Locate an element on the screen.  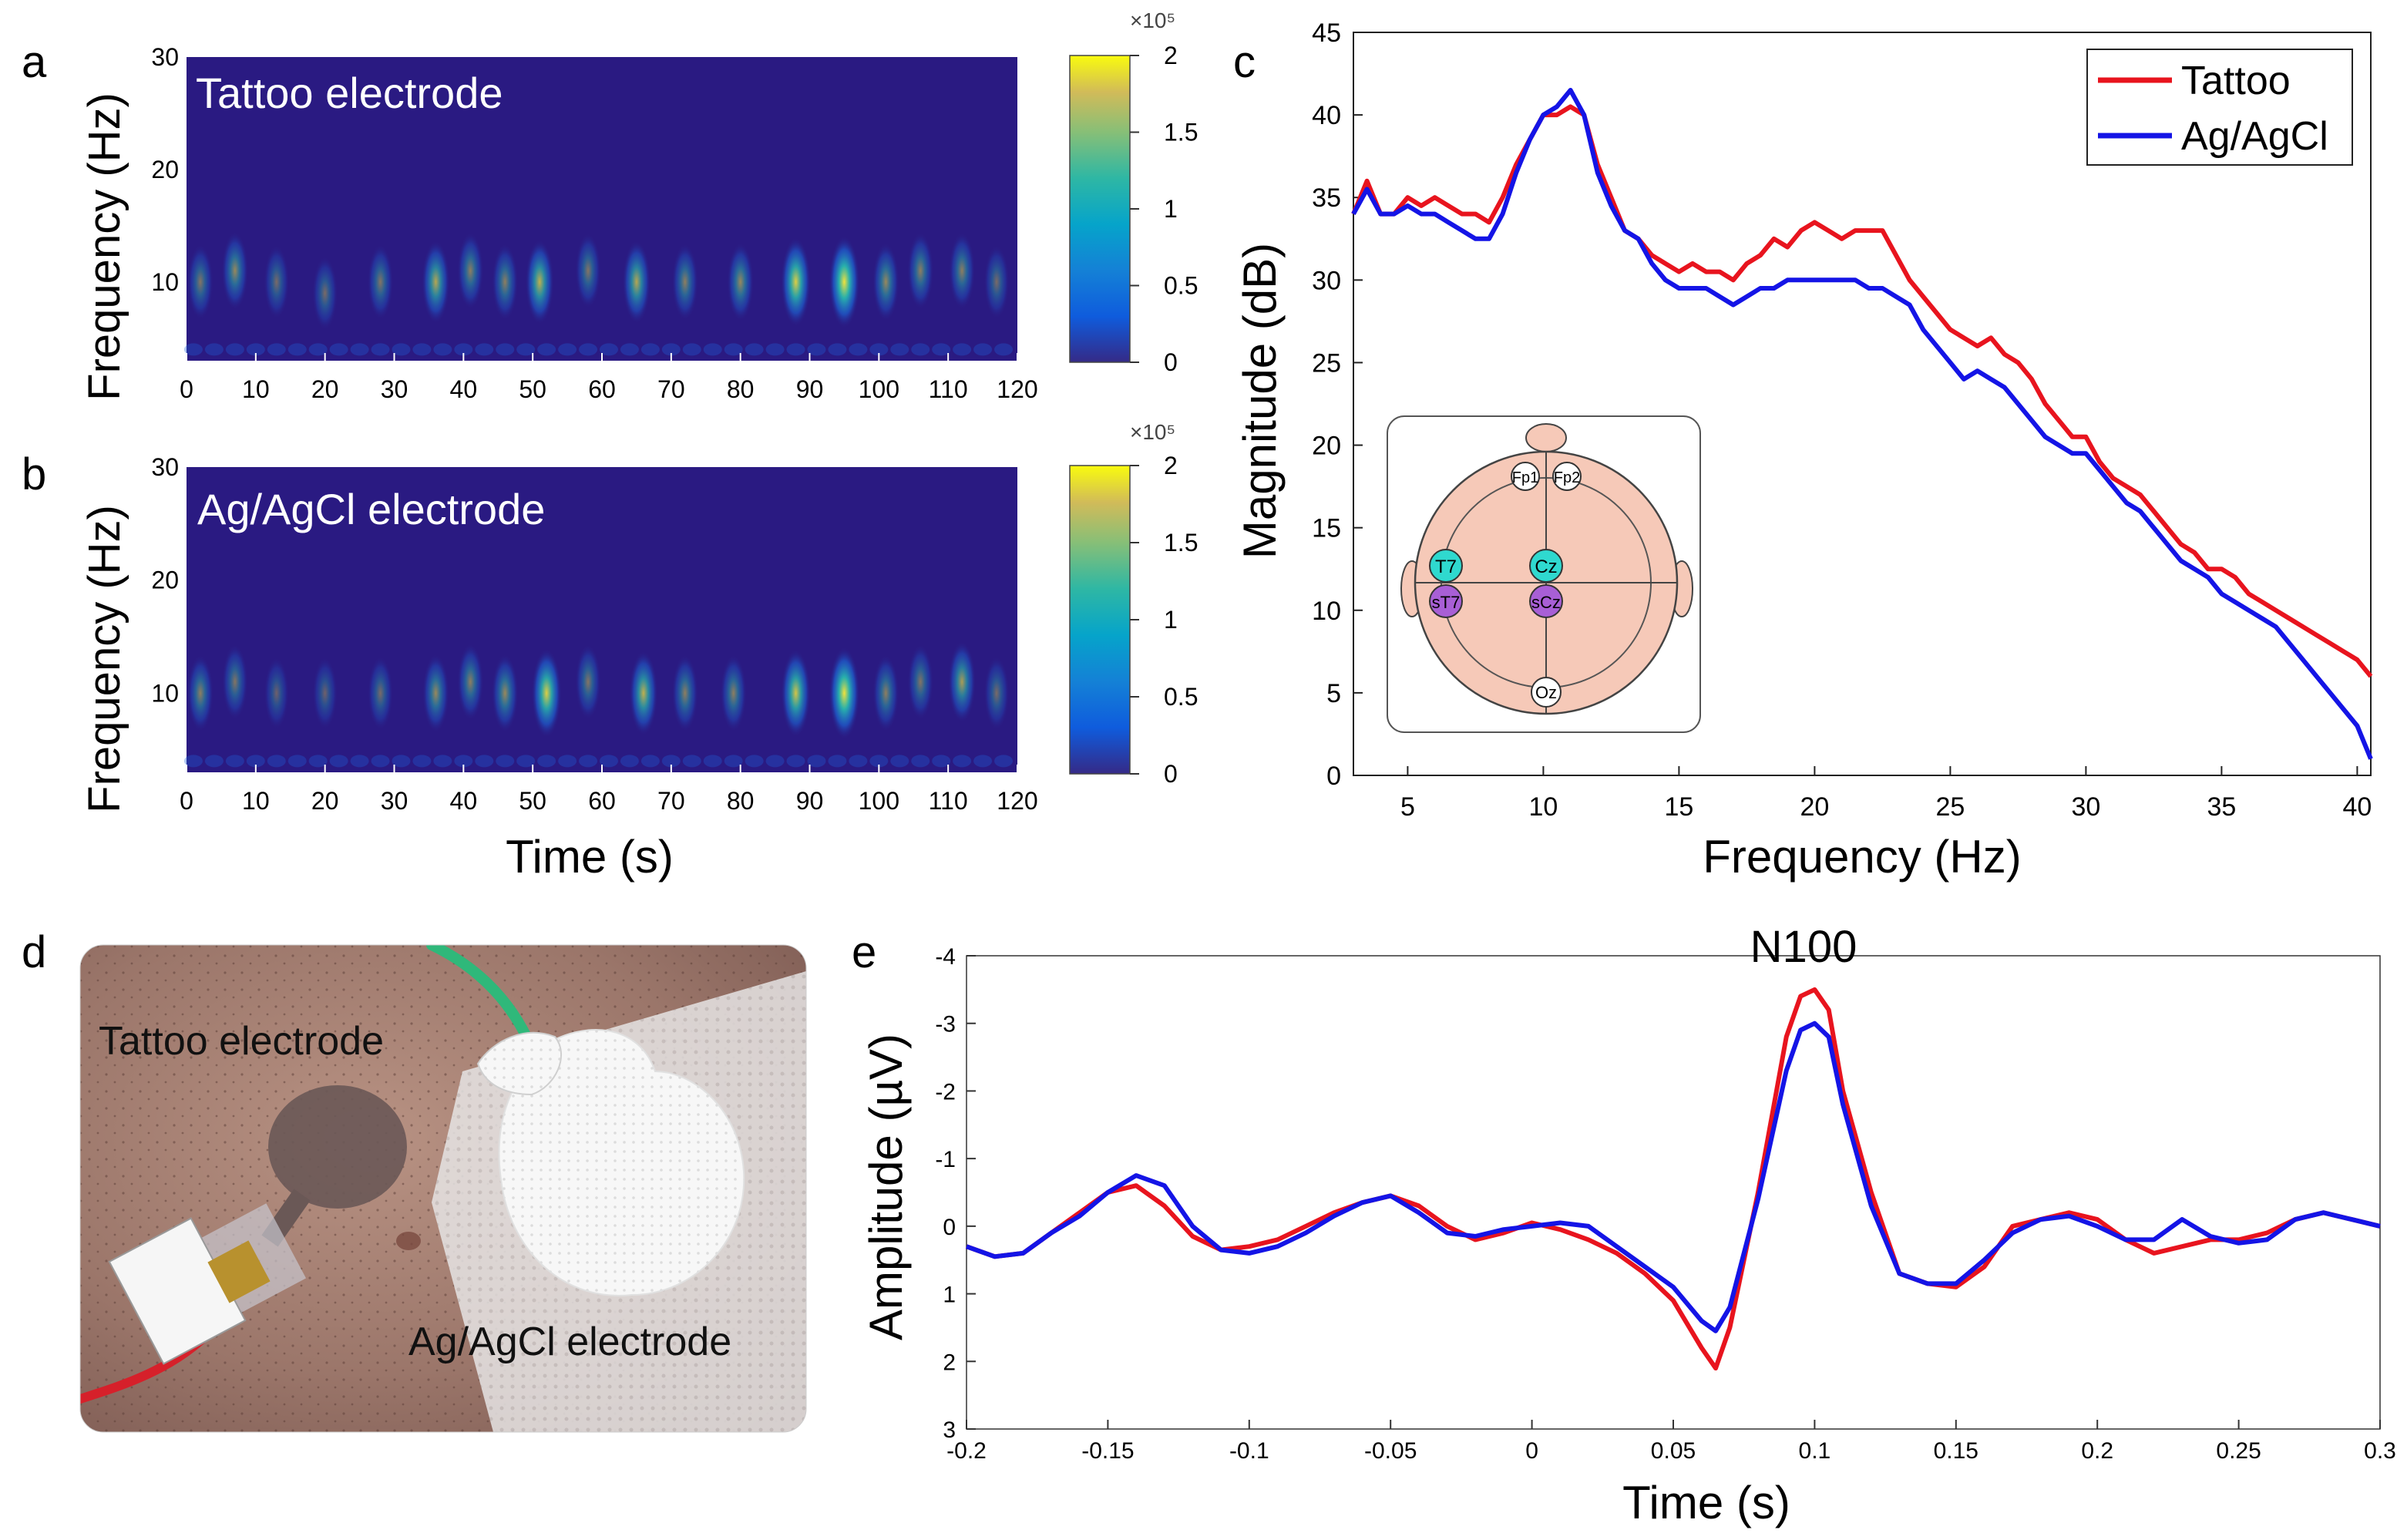
photo-frame is located at coordinates (443, 1188).